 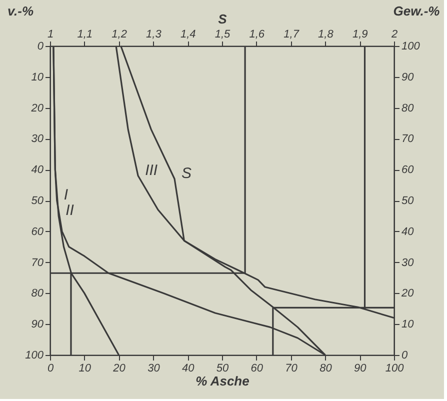 What do you see at coordinates (40, 46) in the screenshot?
I see `y-tick-label: 0` at bounding box center [40, 46].